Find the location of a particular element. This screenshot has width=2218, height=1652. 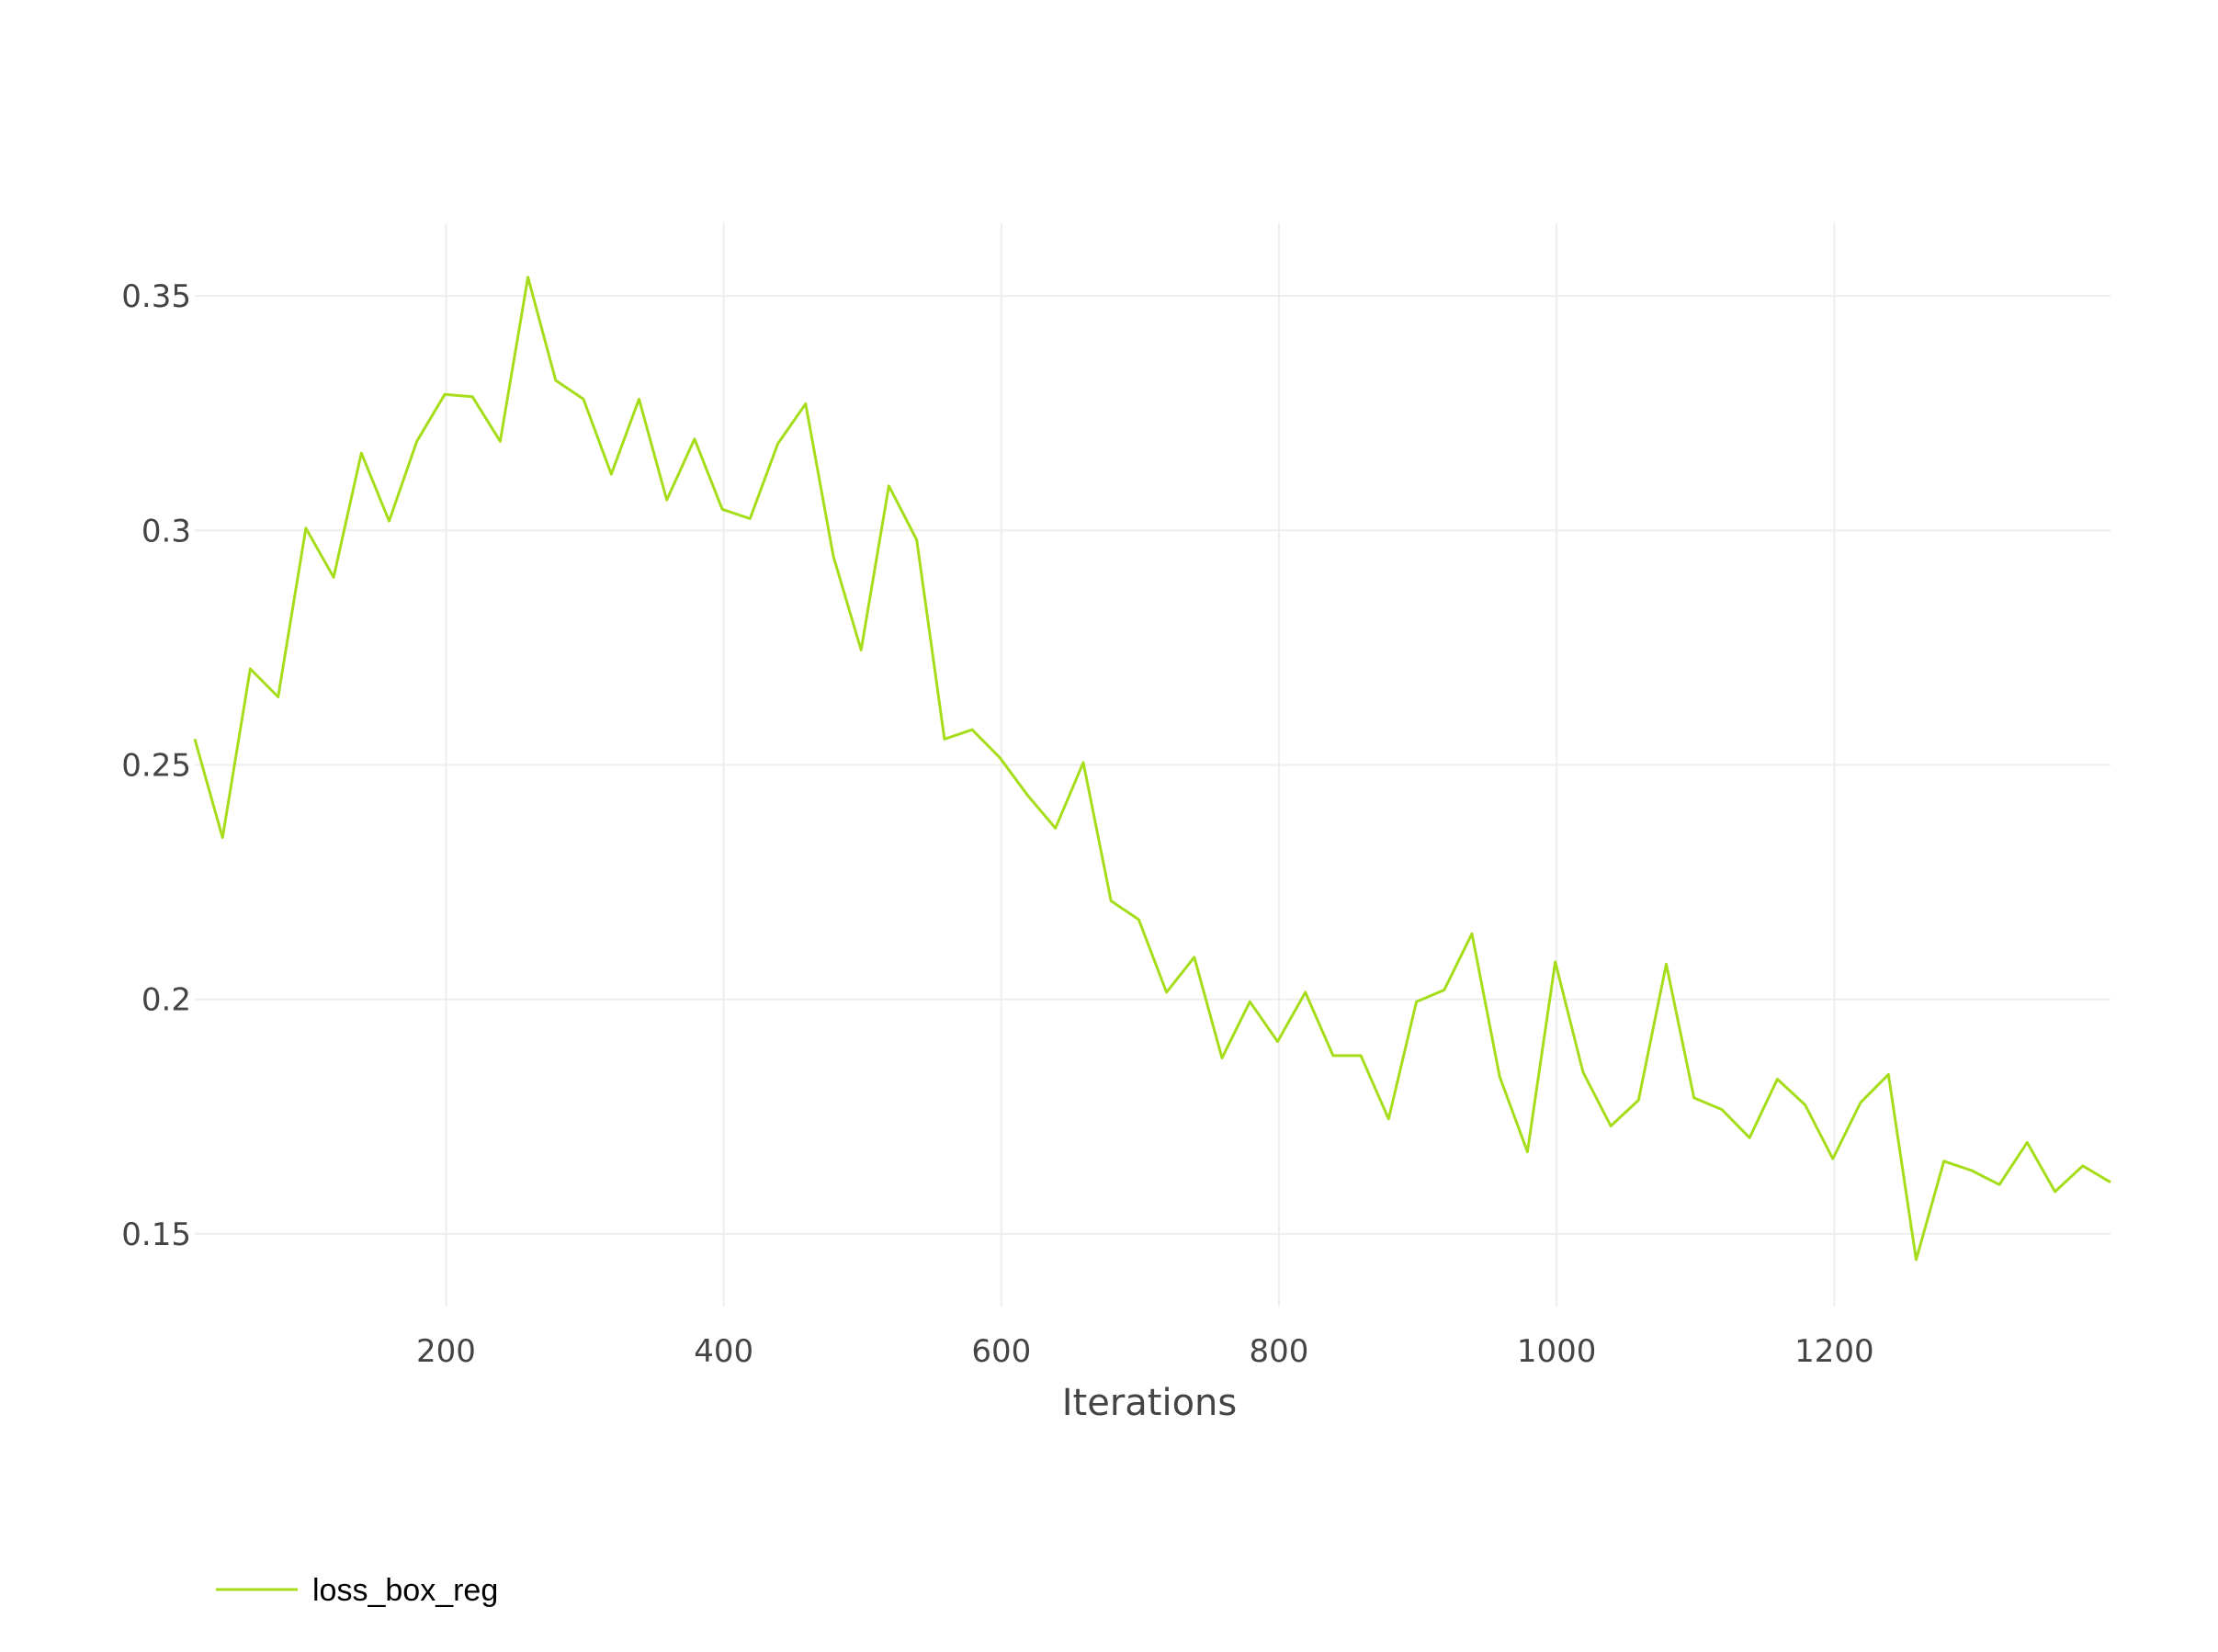

x-tick-label: 400 is located at coordinates (723, 1351).